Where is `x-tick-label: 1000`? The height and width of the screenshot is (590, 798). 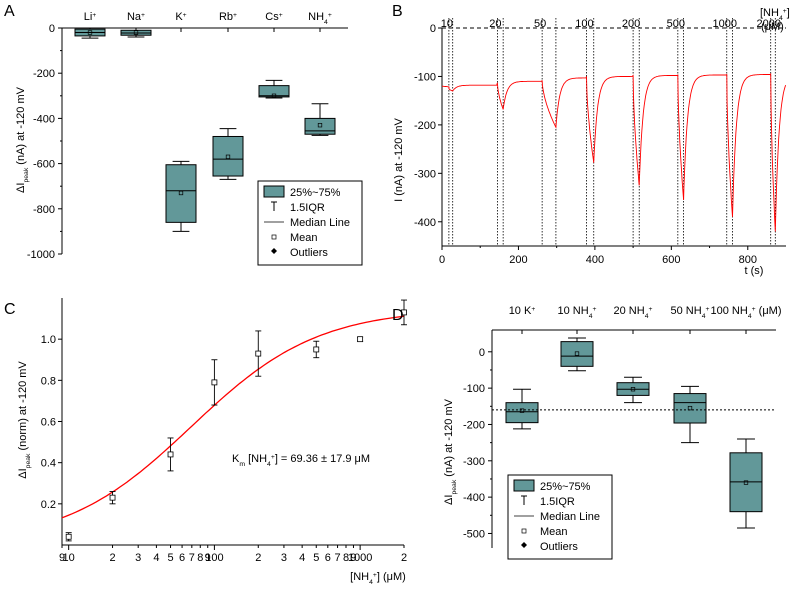 x-tick-label: 1000 is located at coordinates (360, 558).